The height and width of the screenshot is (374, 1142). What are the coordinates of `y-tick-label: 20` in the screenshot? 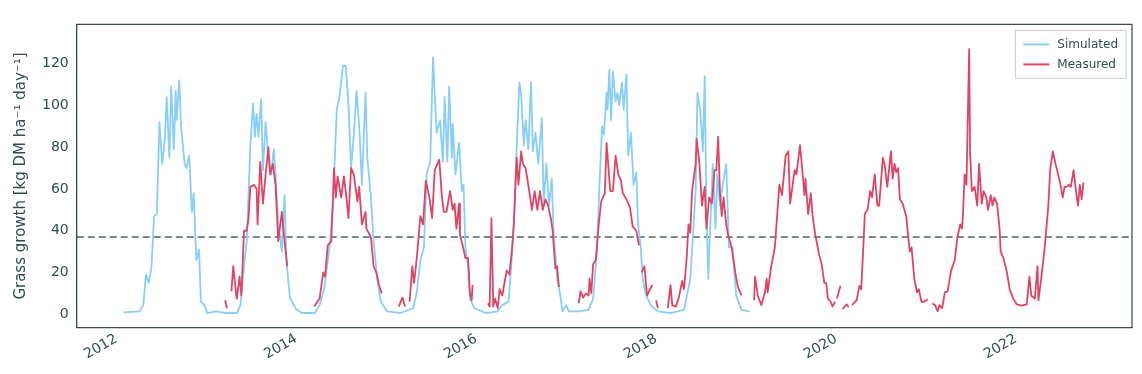 It's located at (59, 271).